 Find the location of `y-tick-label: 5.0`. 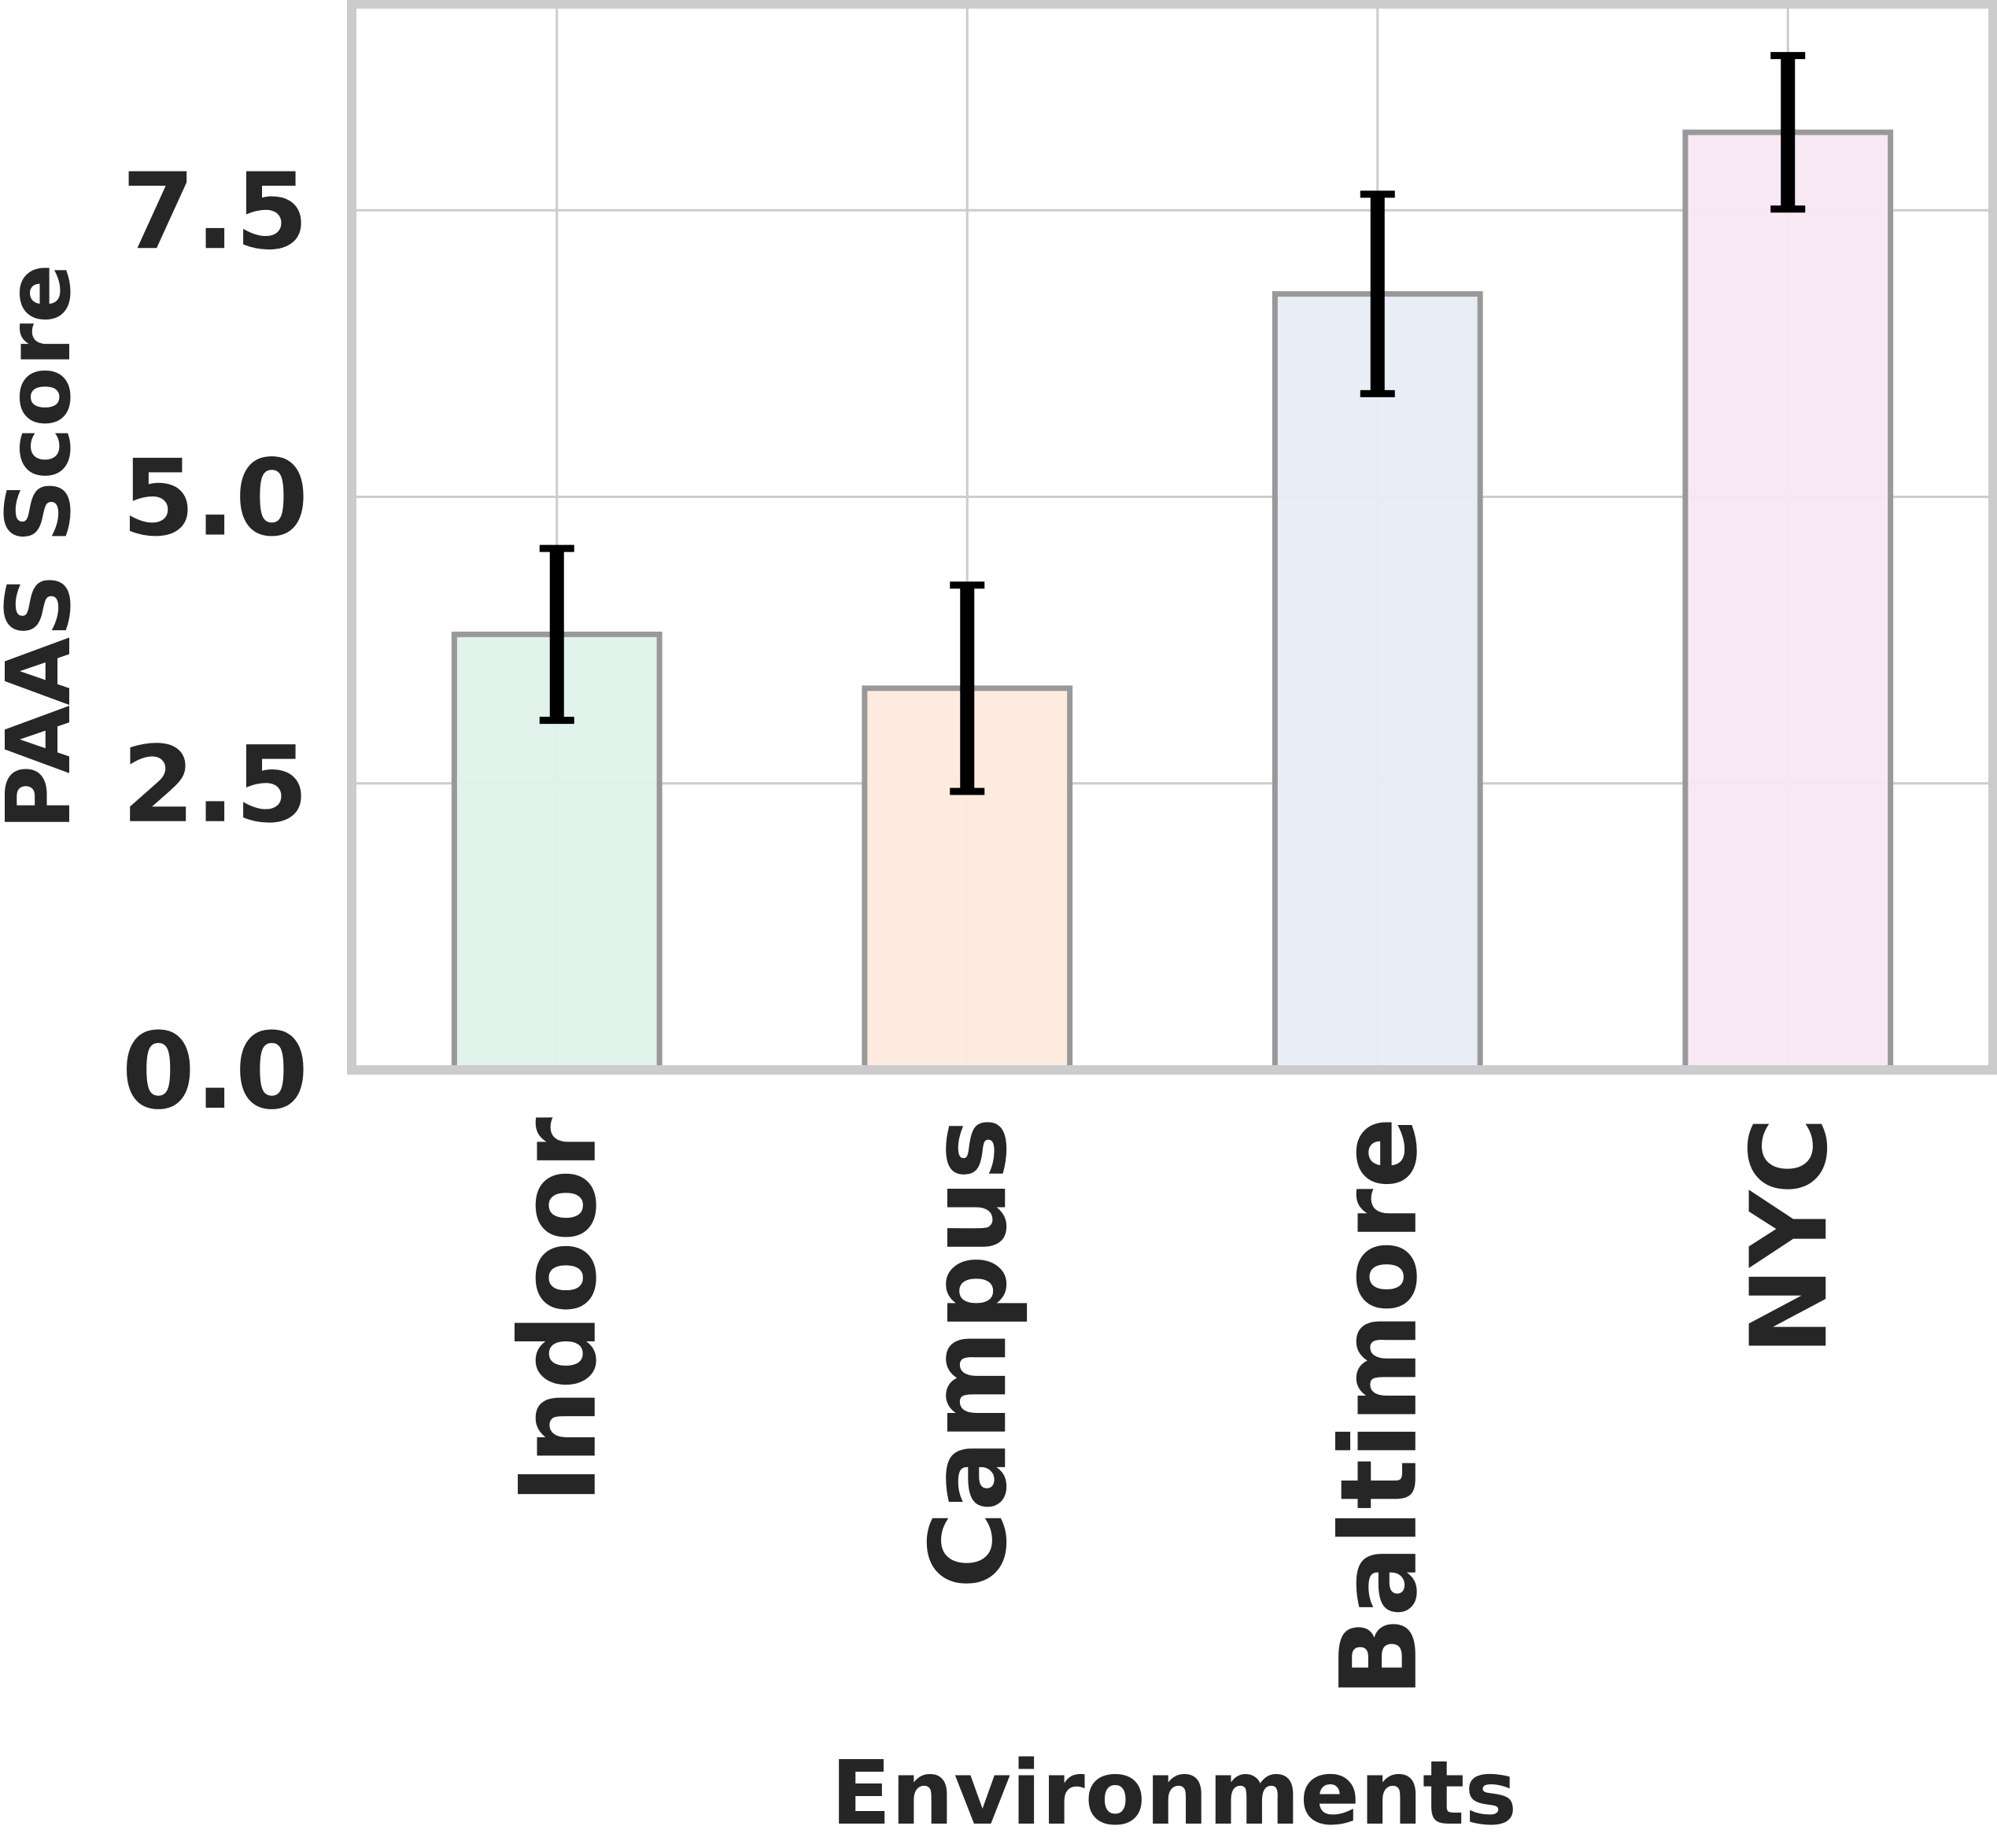

y-tick-label: 5.0 is located at coordinates (215, 498).